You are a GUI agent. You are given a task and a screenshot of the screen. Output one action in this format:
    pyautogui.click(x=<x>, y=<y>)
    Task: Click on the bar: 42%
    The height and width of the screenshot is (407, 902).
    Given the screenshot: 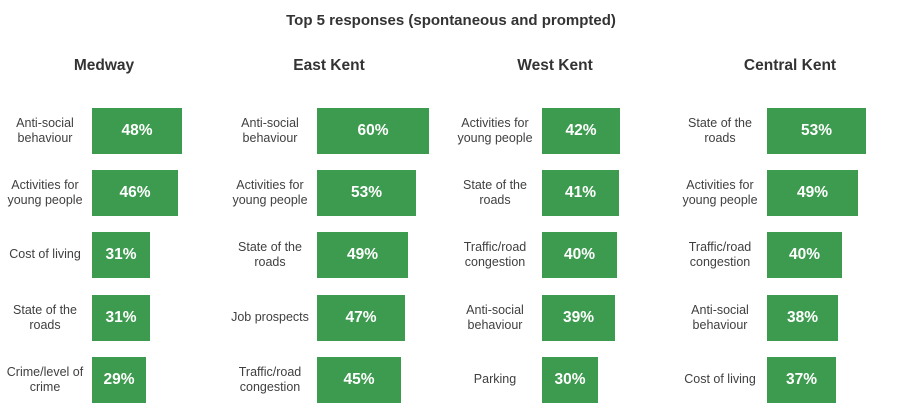 What is the action you would take?
    pyautogui.click(x=581, y=131)
    